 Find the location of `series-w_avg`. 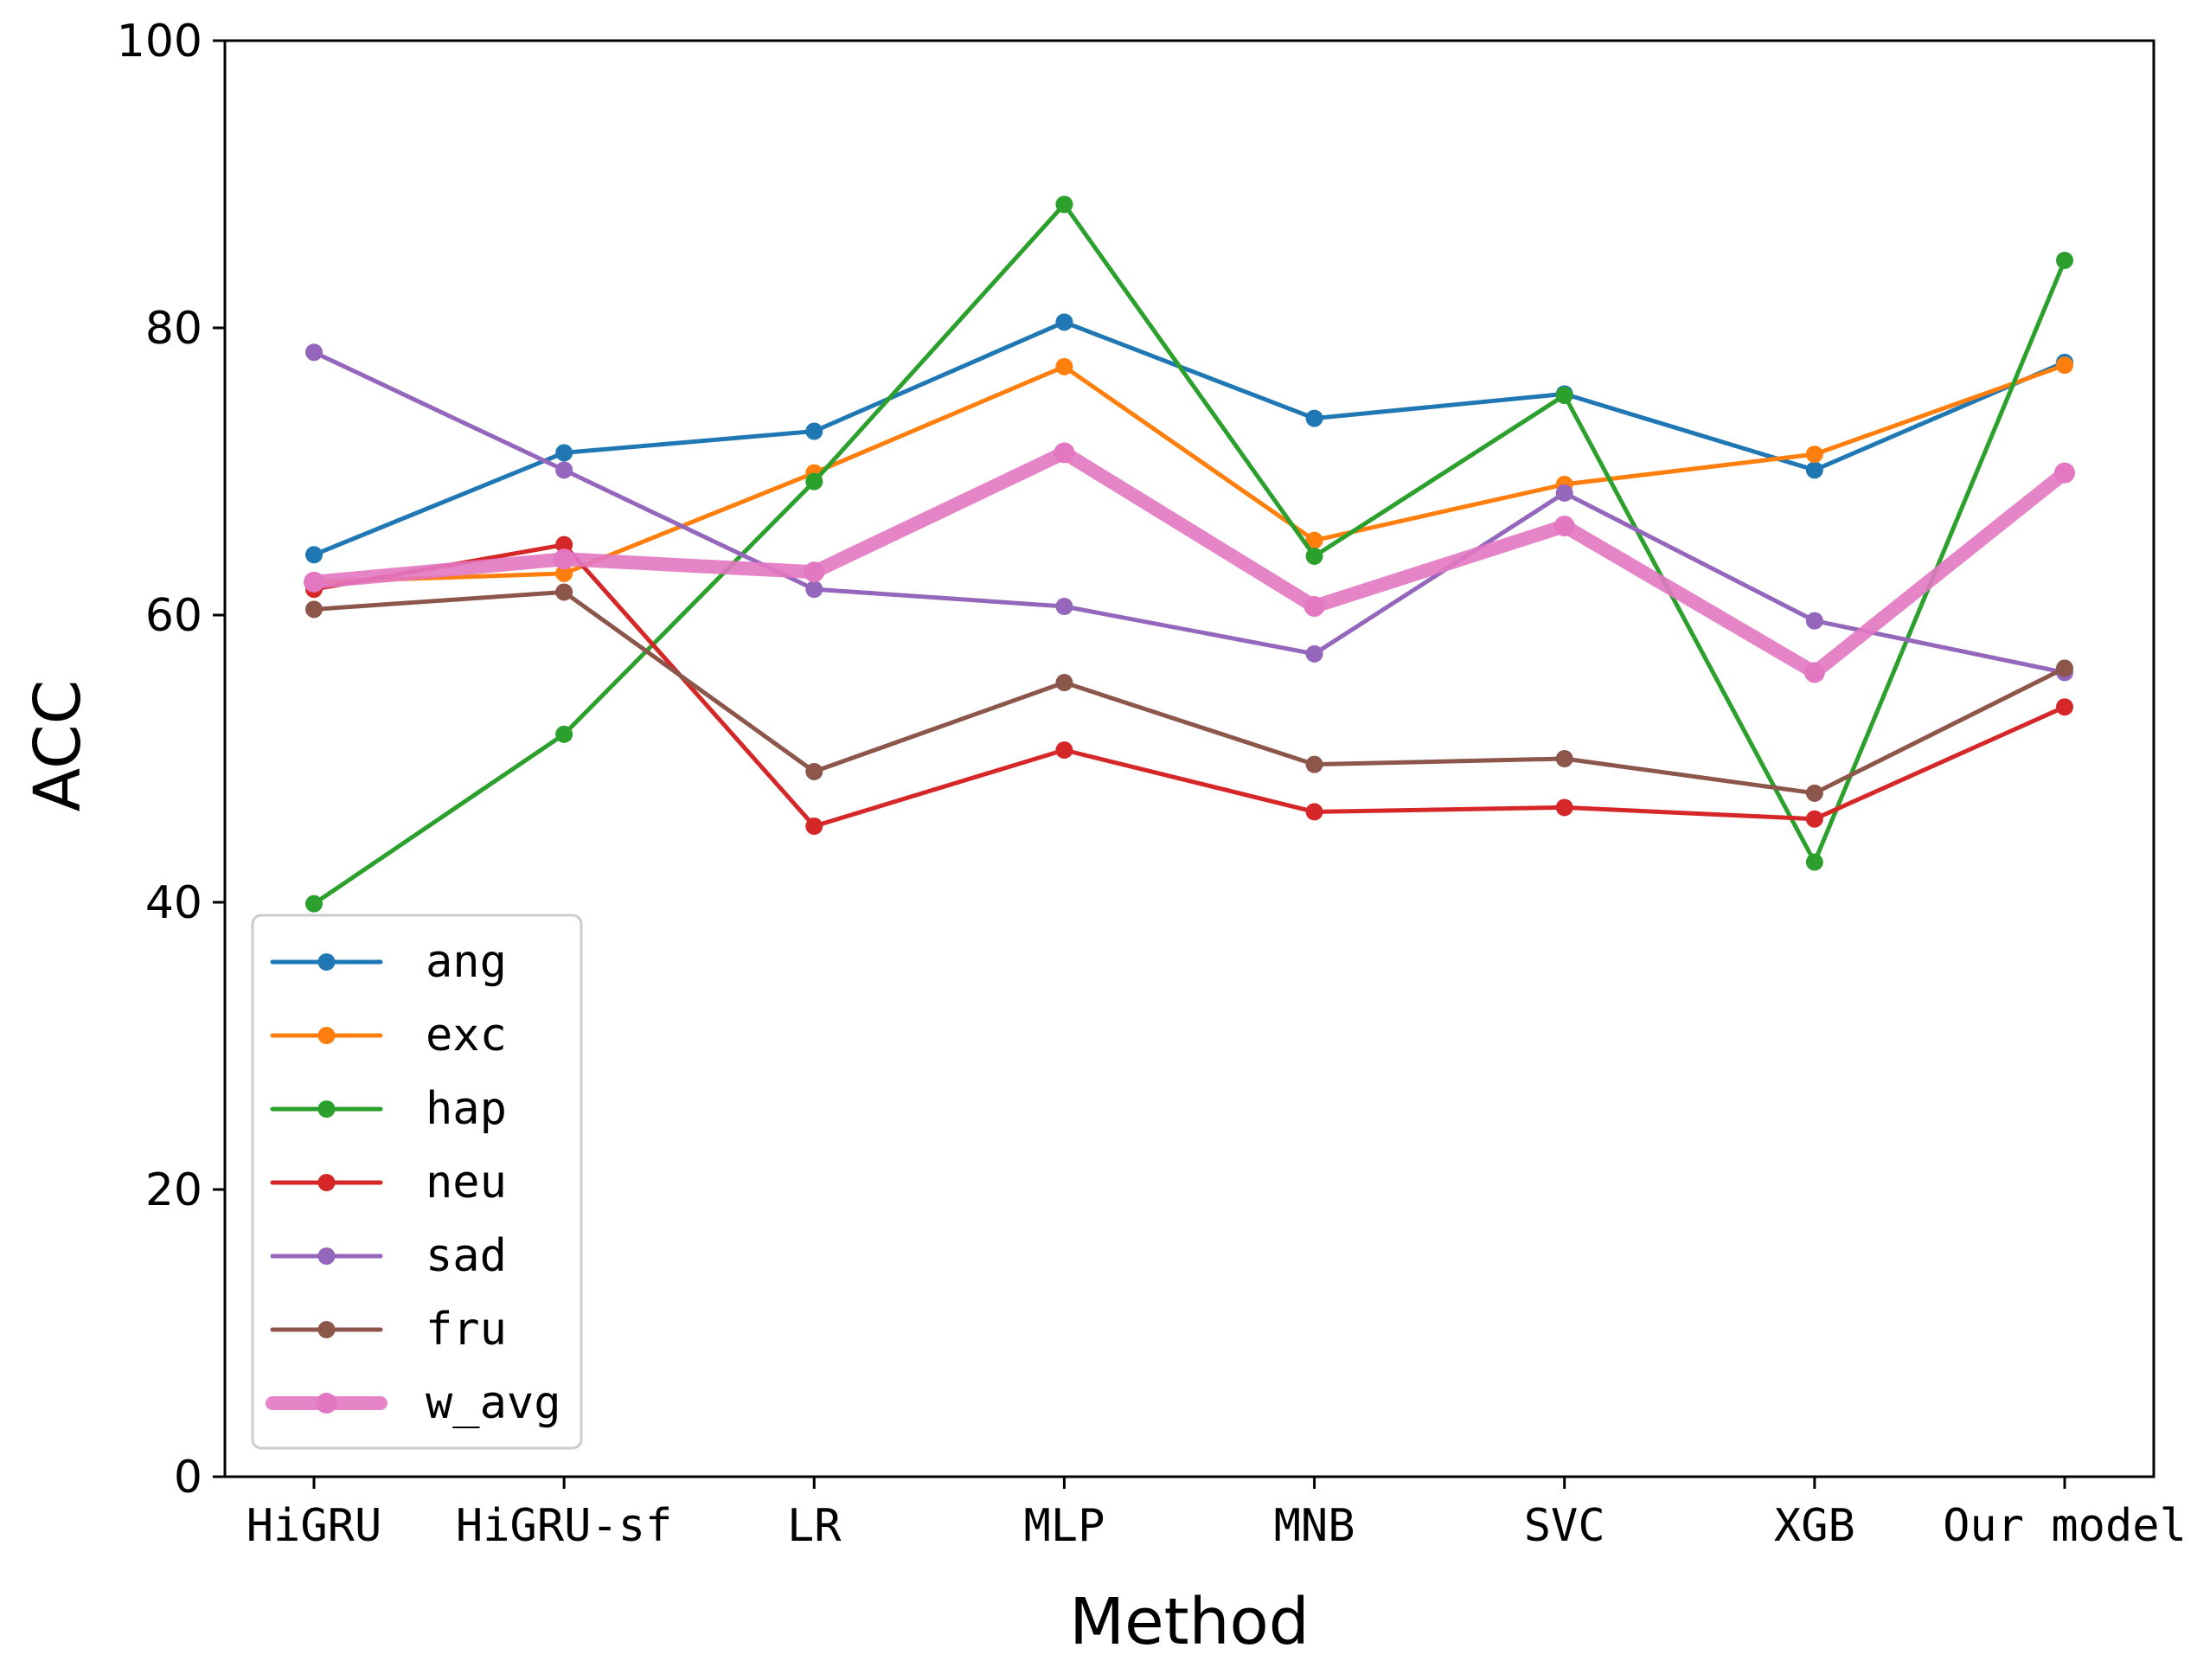

series-w_avg is located at coordinates (1189, 562).